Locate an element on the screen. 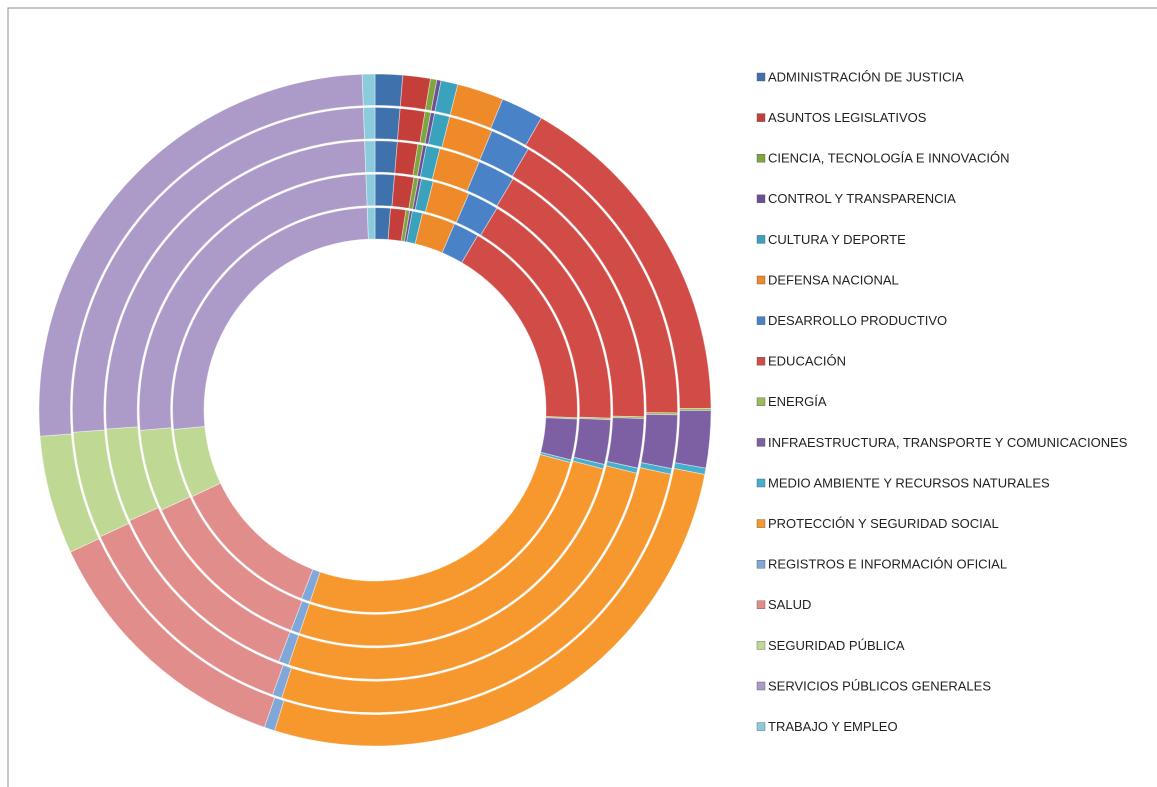  legend-label: REGISTROS E INFORMACIÓN OFICIAL is located at coordinates (887, 564).